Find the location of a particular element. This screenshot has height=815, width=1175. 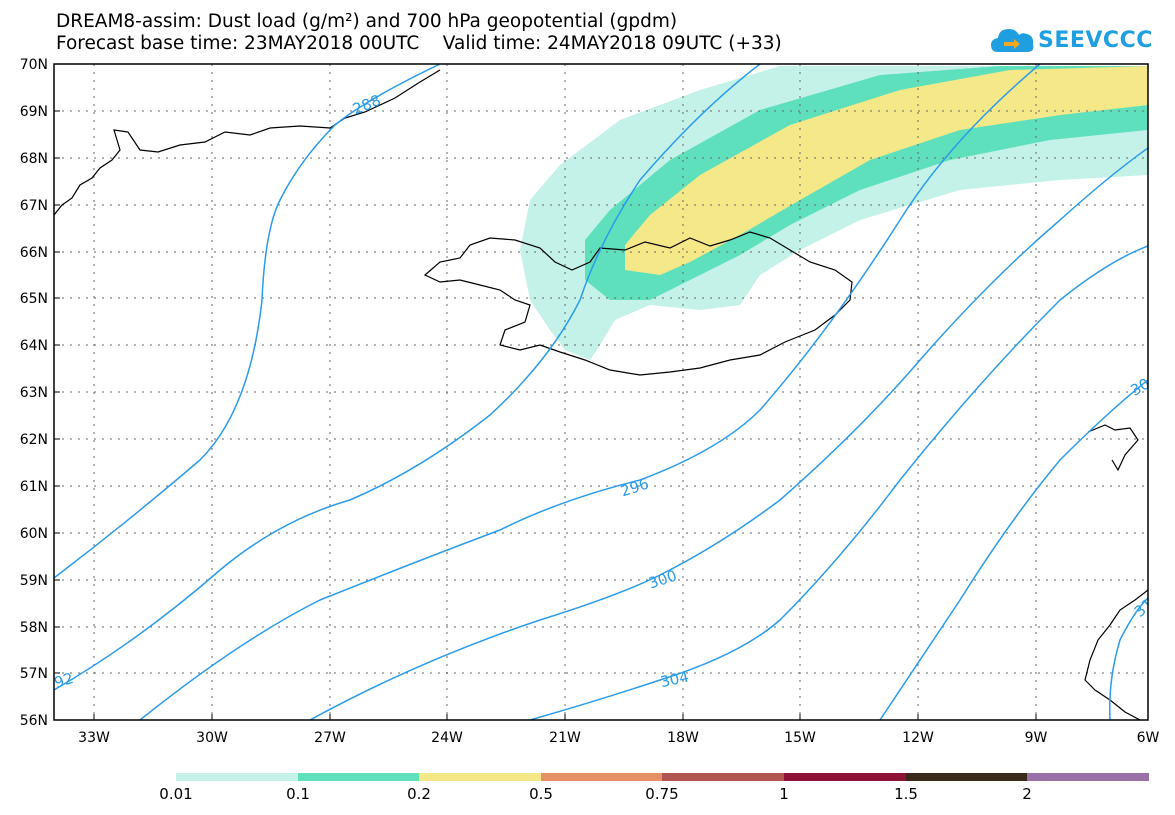

colorbar-label: 0.2 is located at coordinates (419, 794).